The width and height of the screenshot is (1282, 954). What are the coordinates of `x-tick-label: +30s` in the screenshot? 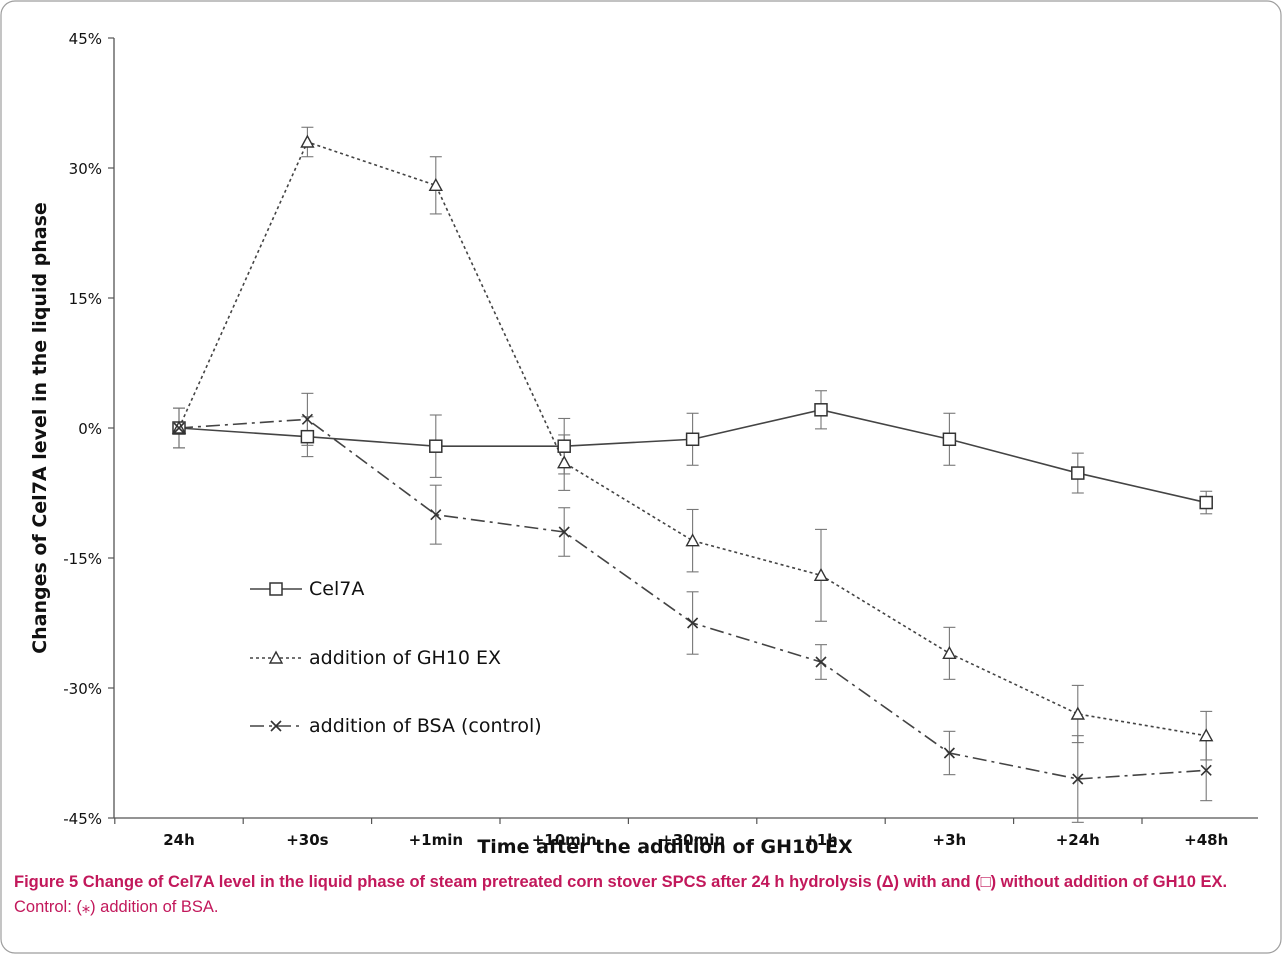 It's located at (307, 840).